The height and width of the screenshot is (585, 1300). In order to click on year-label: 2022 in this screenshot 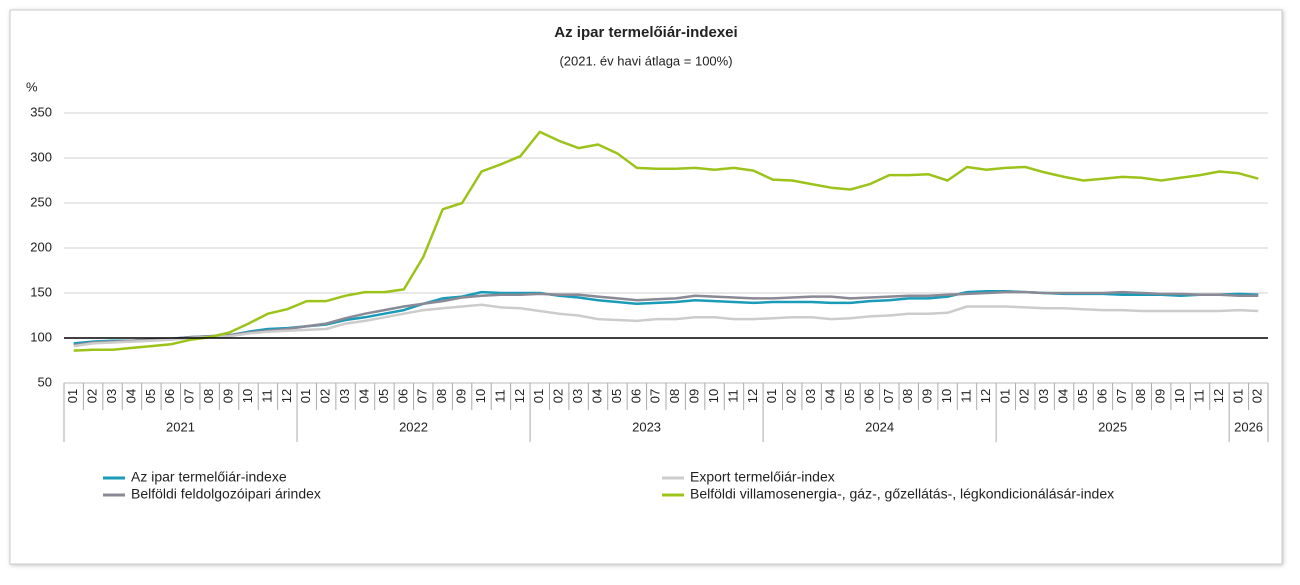, I will do `click(413, 426)`.